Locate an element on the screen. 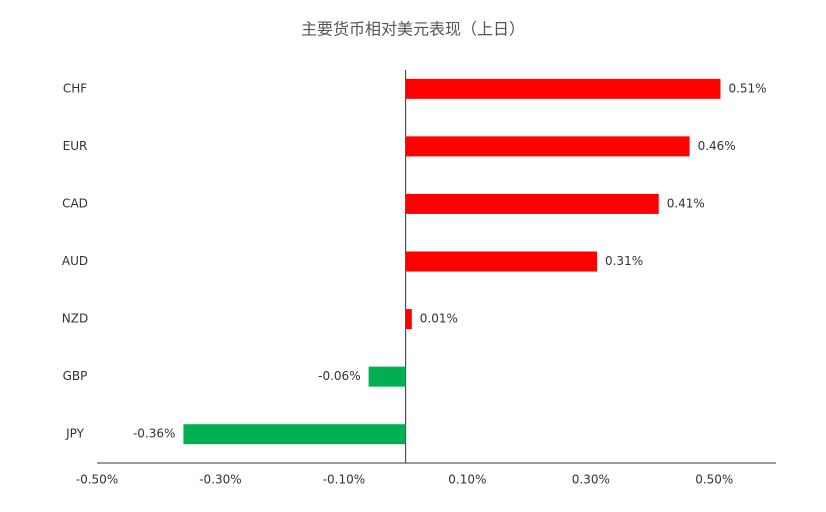 The width and height of the screenshot is (826, 512). chart-title: 主要货币相对美元表现（上日） is located at coordinates (413, 29).